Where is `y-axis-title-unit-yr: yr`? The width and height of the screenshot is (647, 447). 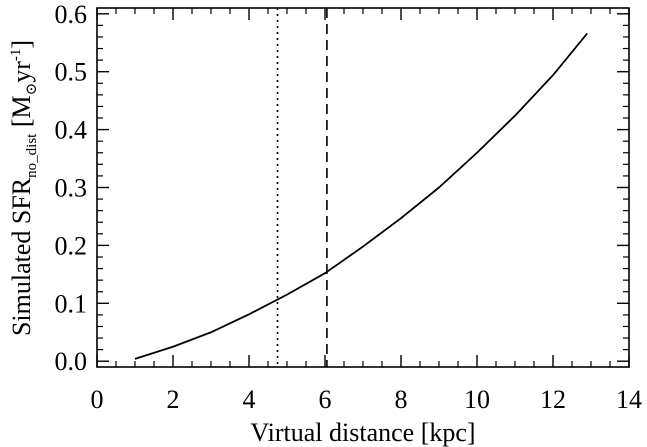
y-axis-title-unit-yr: yr is located at coordinates (21, 72).